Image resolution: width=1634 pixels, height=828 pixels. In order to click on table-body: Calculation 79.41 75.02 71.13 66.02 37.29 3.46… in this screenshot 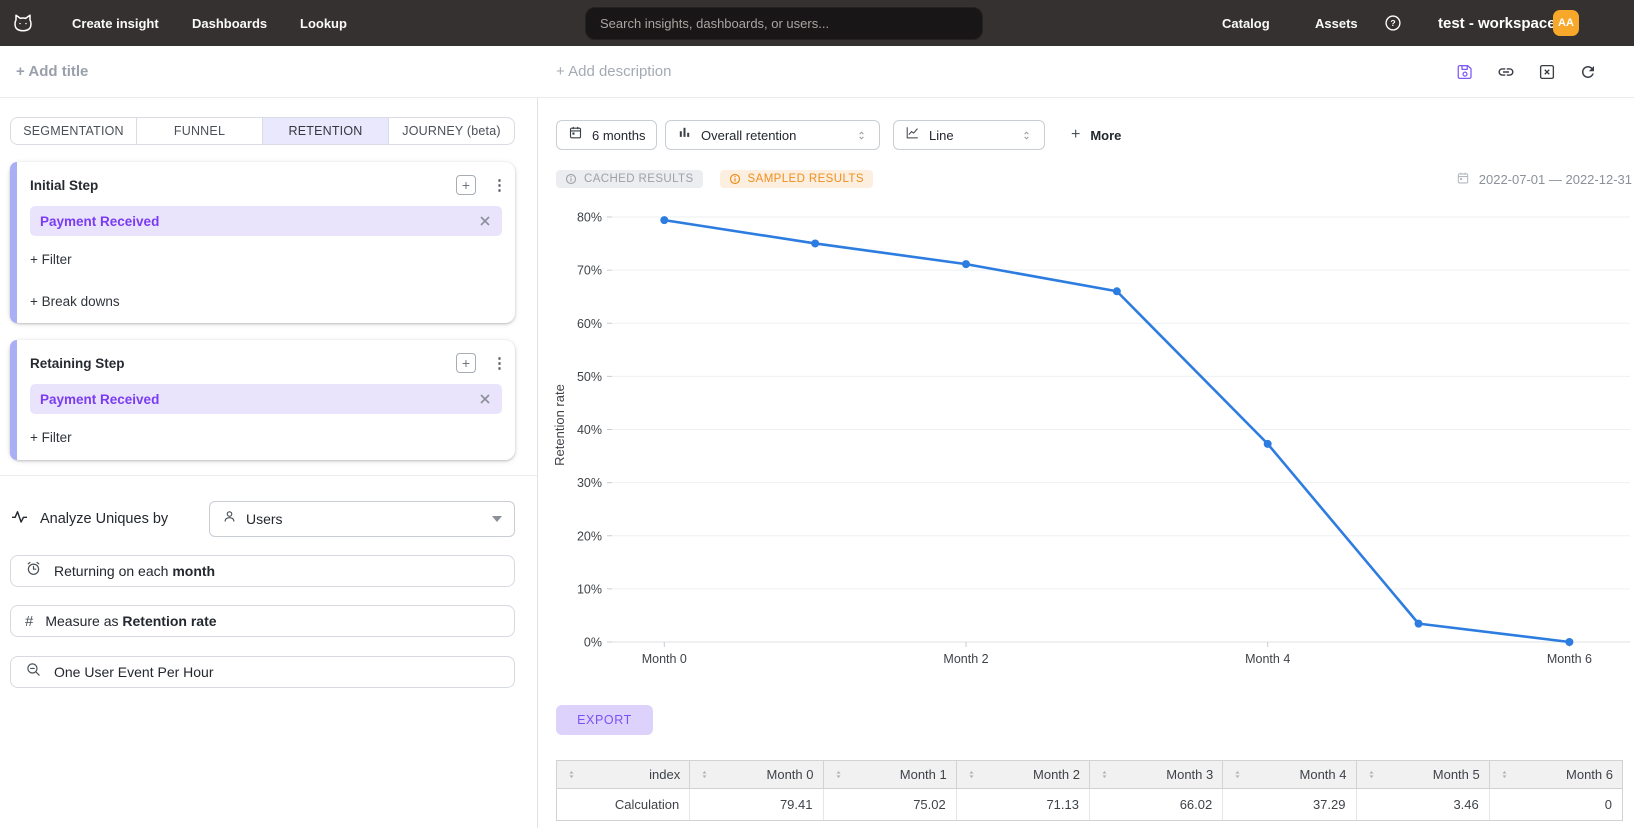, I will do `click(1089, 805)`.